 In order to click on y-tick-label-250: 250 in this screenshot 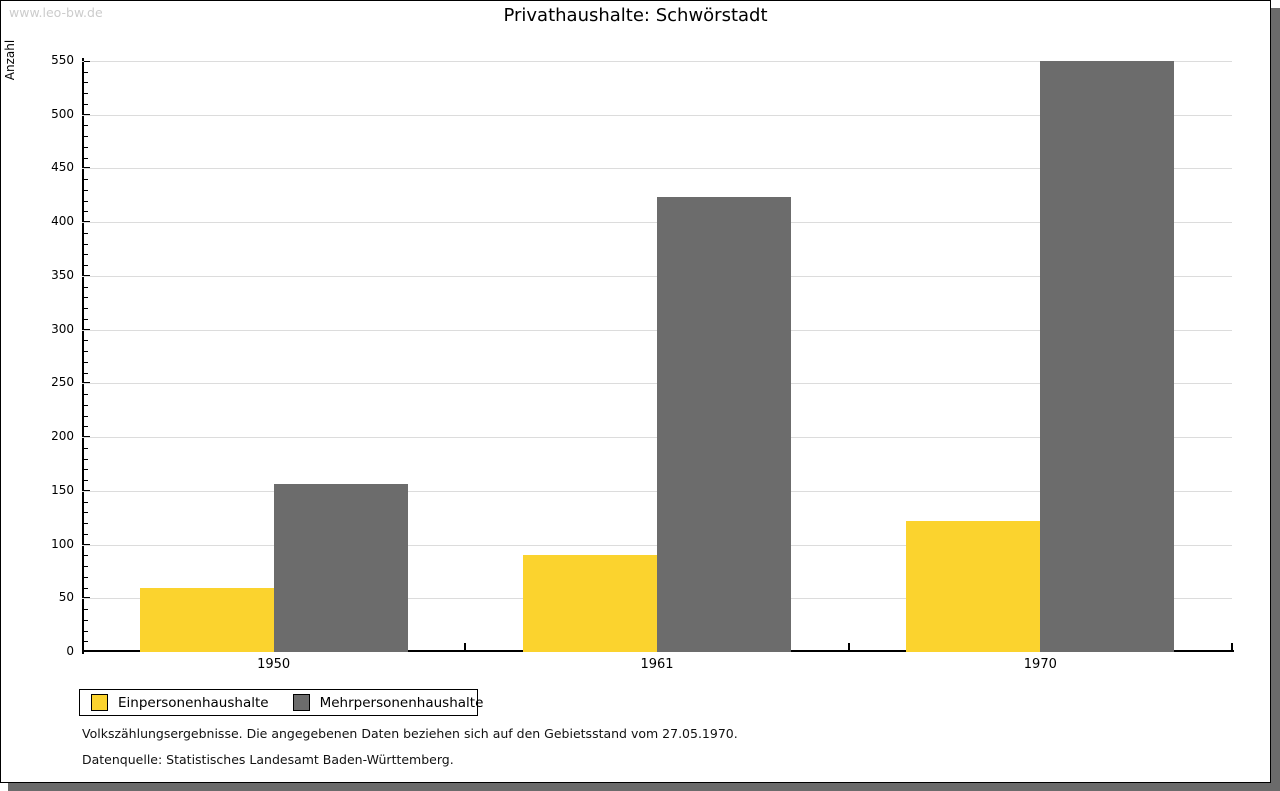, I will do `click(62, 382)`.